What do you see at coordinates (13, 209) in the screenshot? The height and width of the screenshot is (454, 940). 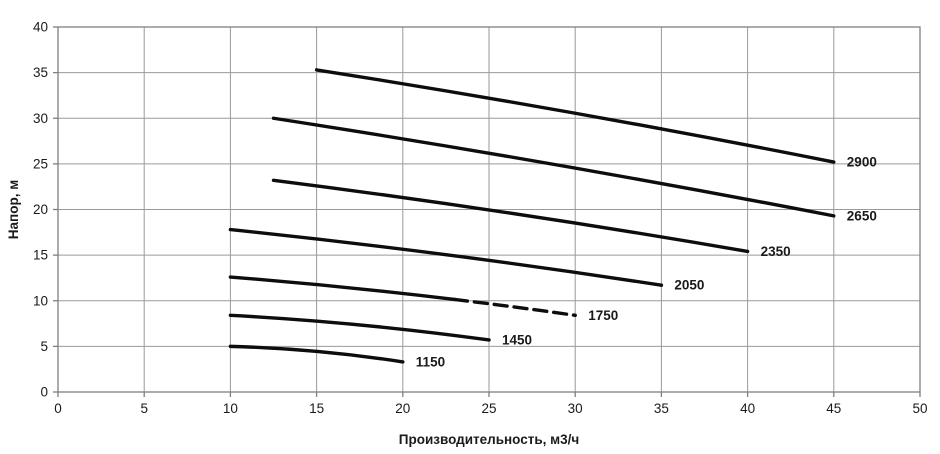 I see `y-axis-title: Напор, м` at bounding box center [13, 209].